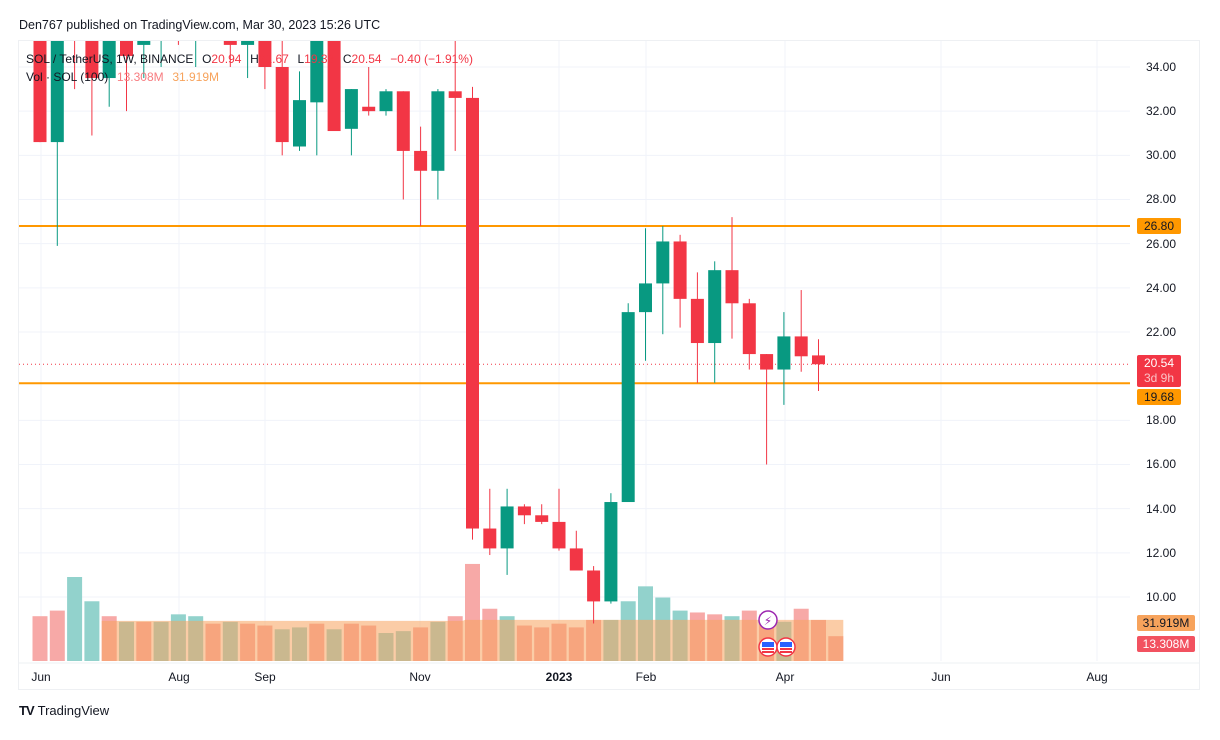 This screenshot has height=740, width=1220. What do you see at coordinates (1161, 508) in the screenshot?
I see `price-tick: 14.00` at bounding box center [1161, 508].